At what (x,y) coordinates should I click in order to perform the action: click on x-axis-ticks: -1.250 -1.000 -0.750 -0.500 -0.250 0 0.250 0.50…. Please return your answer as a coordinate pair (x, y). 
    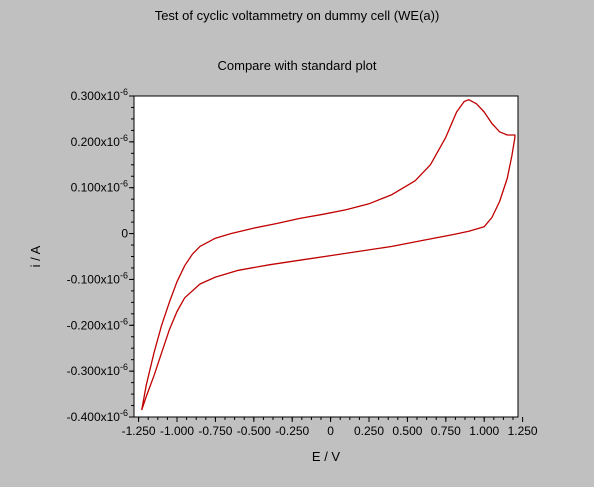
    Looking at the image, I should click on (330, 427).